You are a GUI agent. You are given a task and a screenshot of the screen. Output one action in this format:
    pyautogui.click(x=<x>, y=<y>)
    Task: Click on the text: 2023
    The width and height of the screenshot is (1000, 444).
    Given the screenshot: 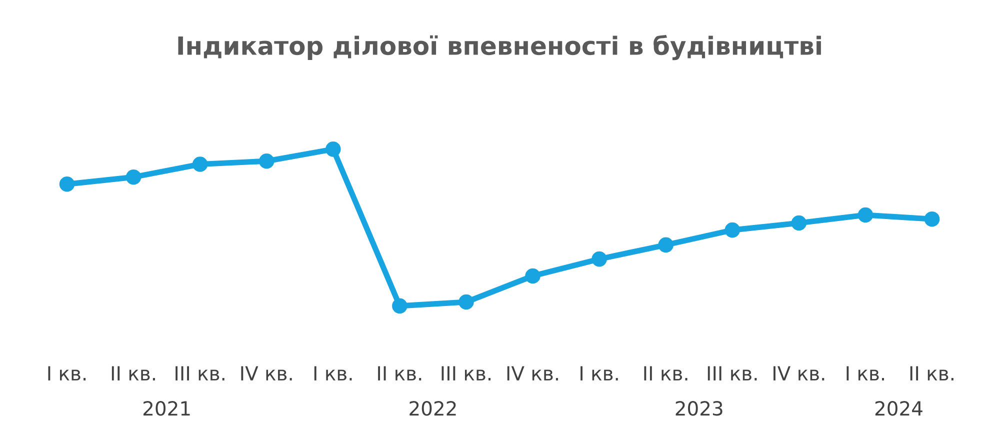 What is the action you would take?
    pyautogui.click(x=699, y=408)
    